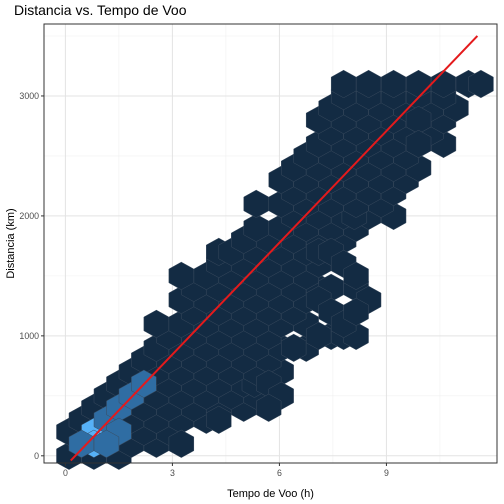  Describe the element at coordinates (11, 243) in the screenshot. I see `y-axis-title: Distancia (km)` at that location.